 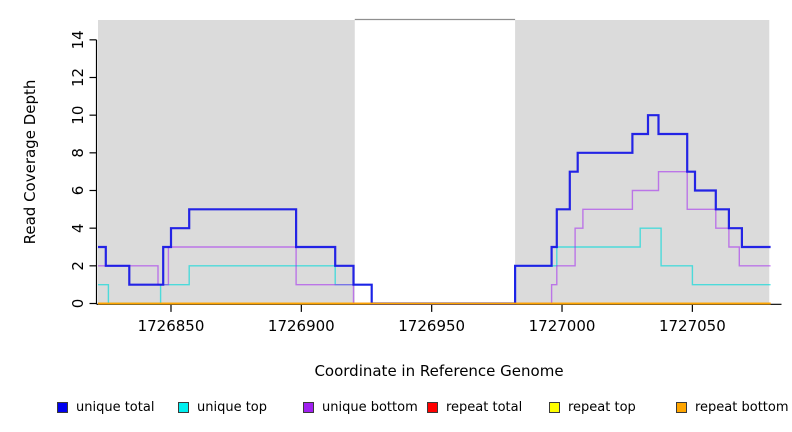 What do you see at coordinates (78, 77) in the screenshot?
I see `y-tick-label: 12` at bounding box center [78, 77].